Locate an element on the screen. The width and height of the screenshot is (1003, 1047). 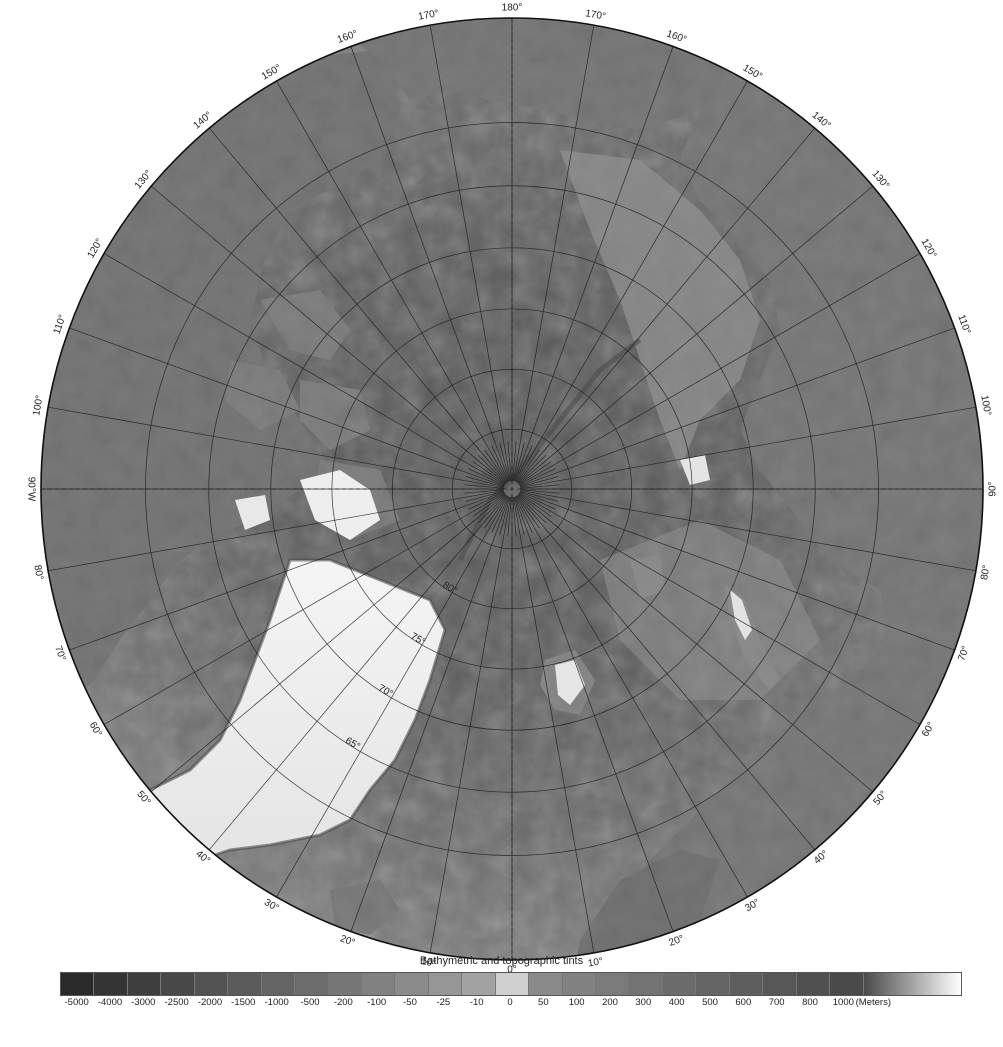
legend-tick-label: -2500 is located at coordinates (176, 1002).